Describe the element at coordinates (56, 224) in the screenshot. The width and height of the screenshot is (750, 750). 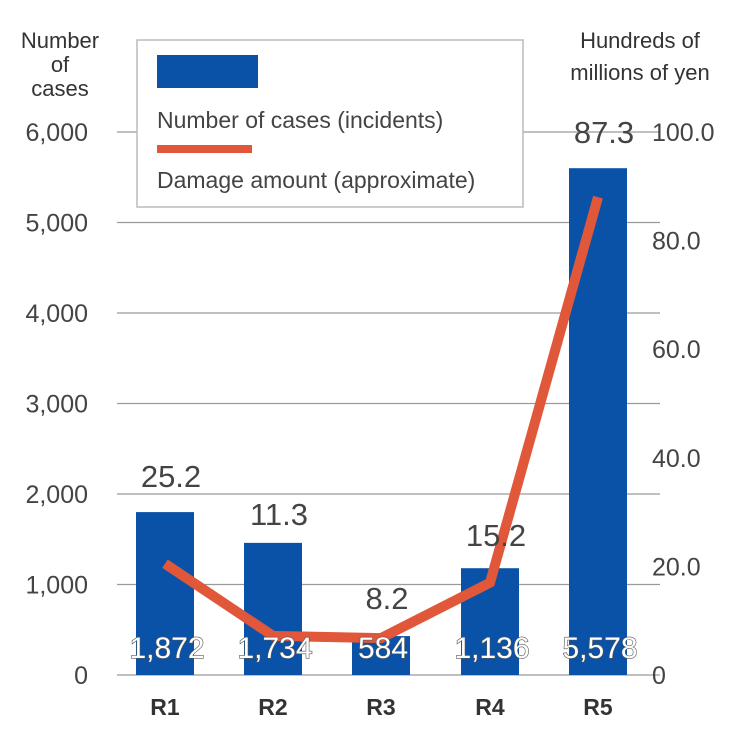
I see `left-tick-label: 5,000` at that location.